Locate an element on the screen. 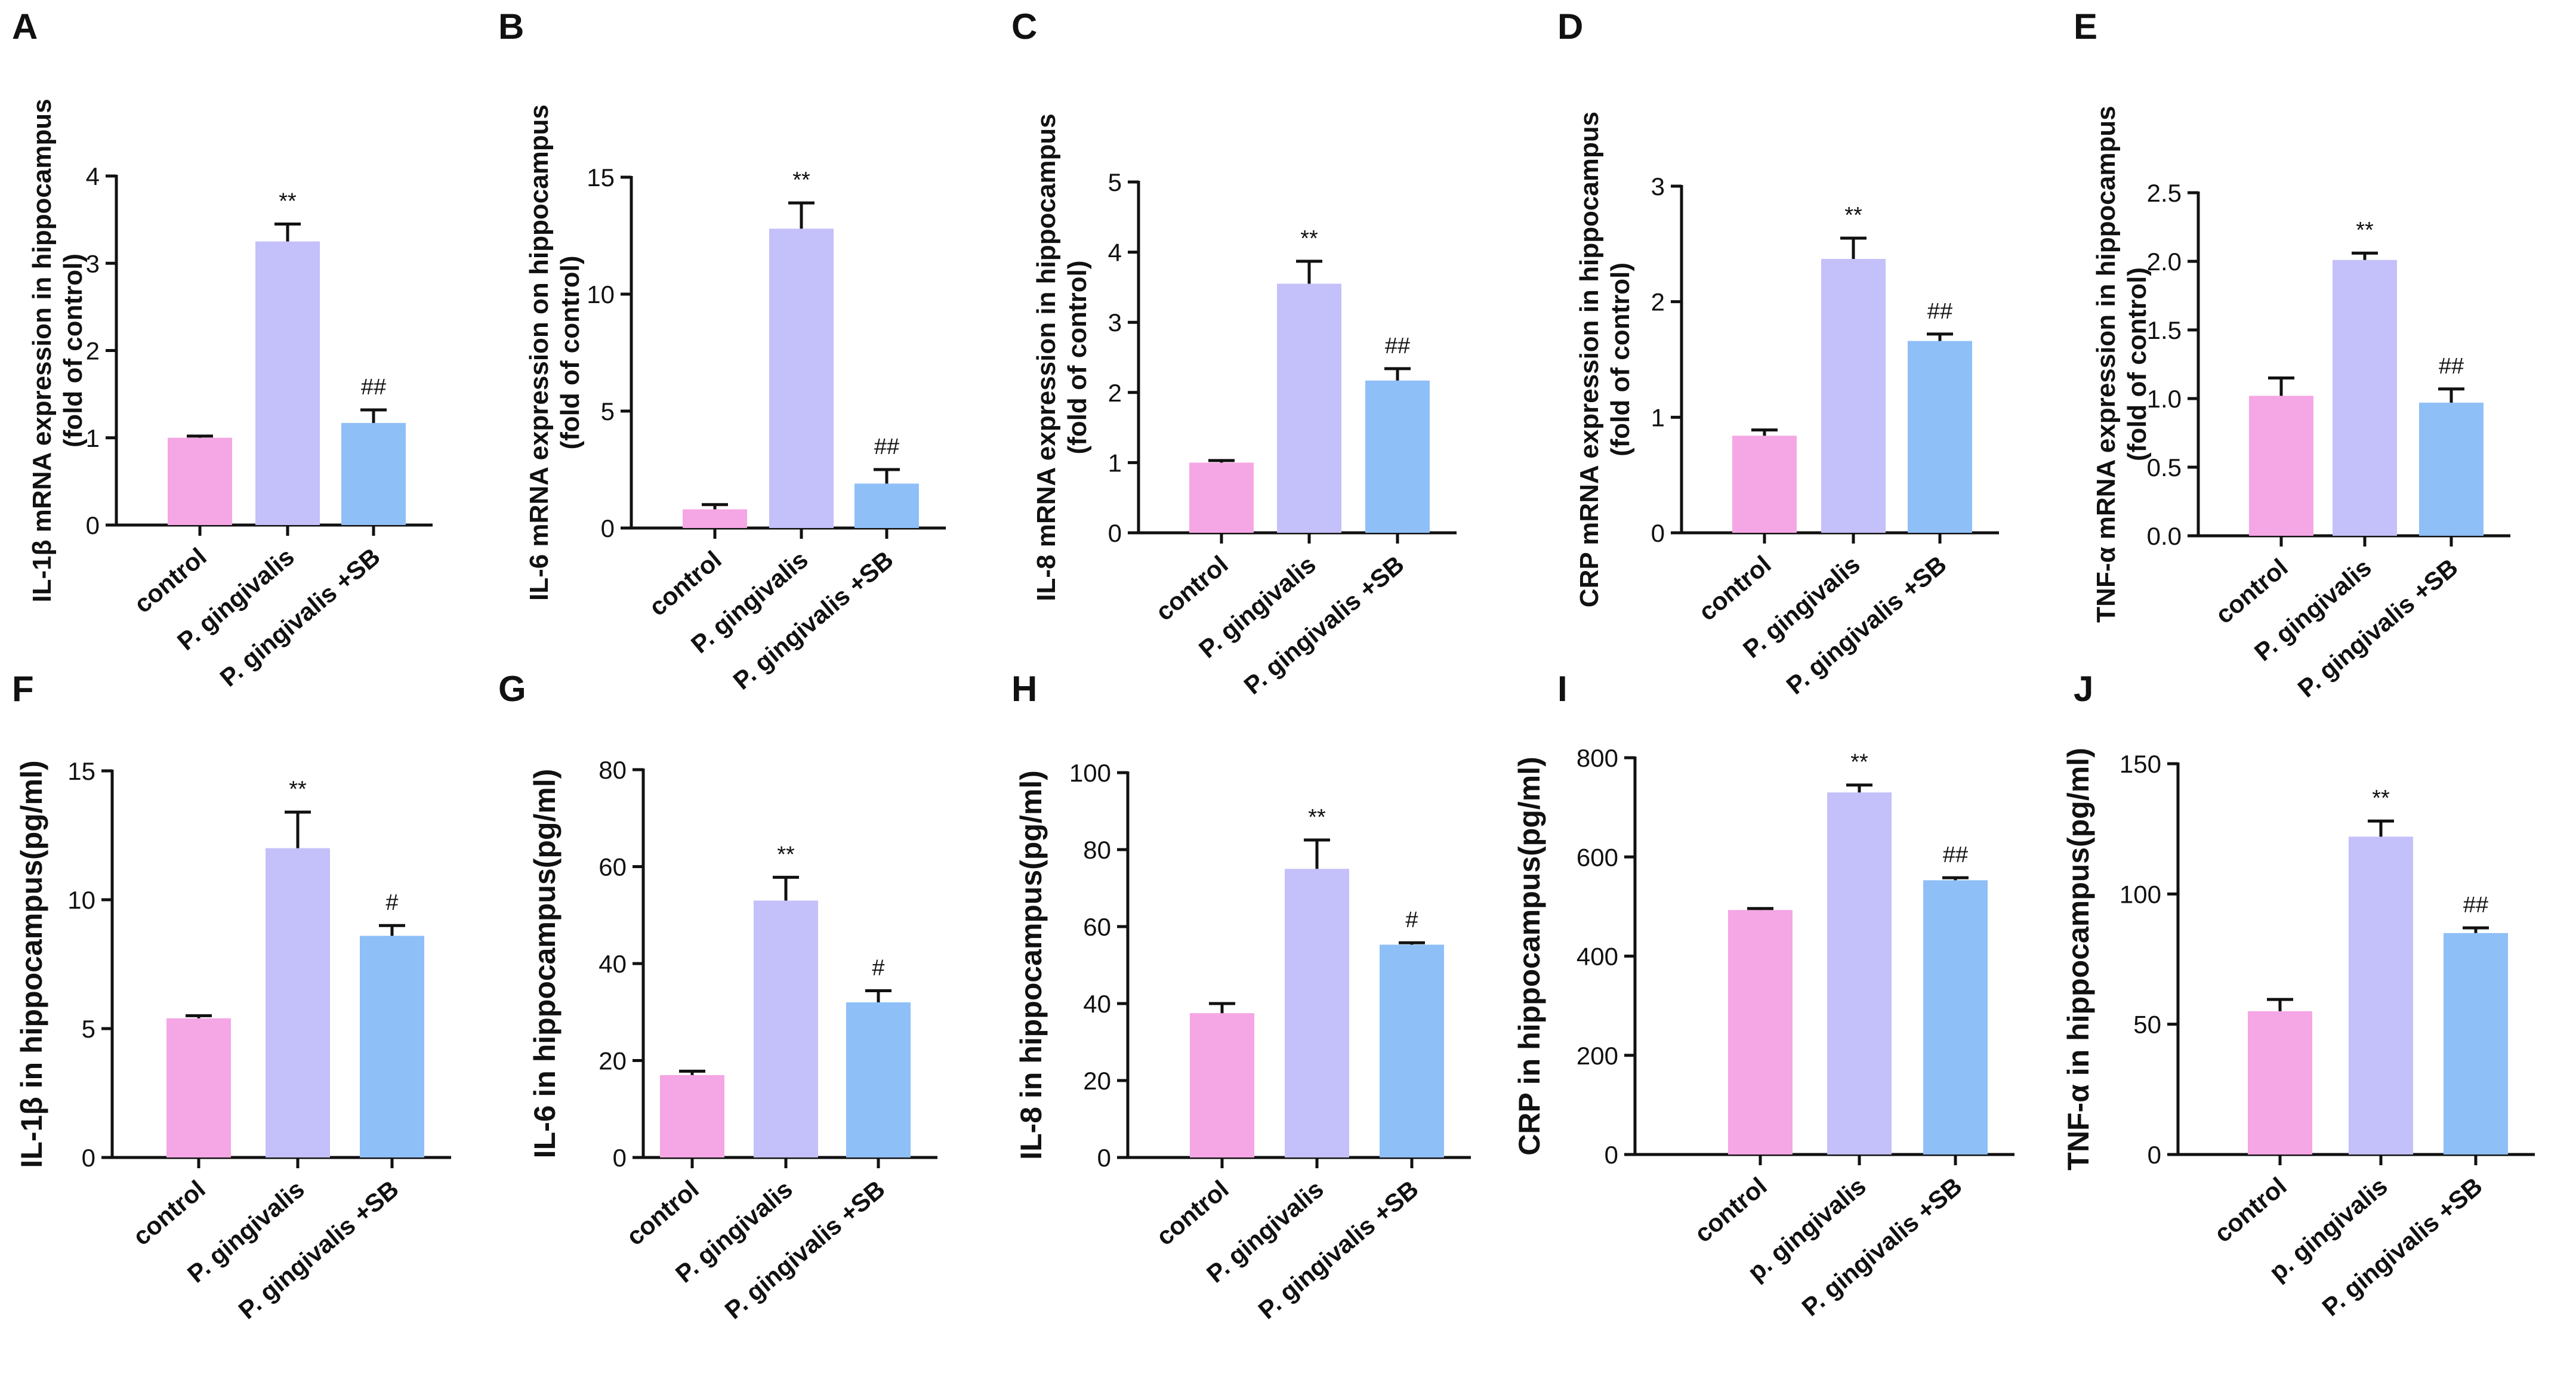 This screenshot has width=2576, height=1386. y-tick-label: 40 is located at coordinates (613, 964).